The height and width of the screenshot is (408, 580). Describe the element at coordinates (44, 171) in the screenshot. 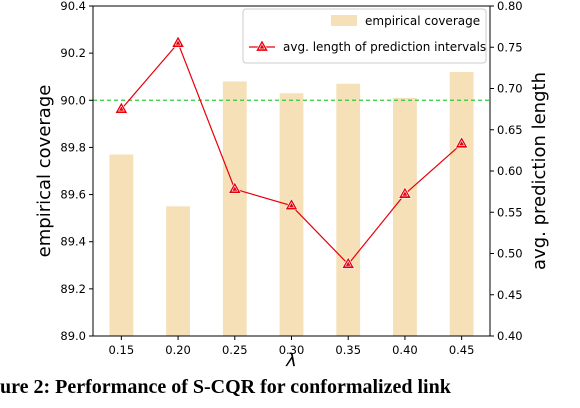

I see `y-axis-left-label: empirical coverage` at that location.